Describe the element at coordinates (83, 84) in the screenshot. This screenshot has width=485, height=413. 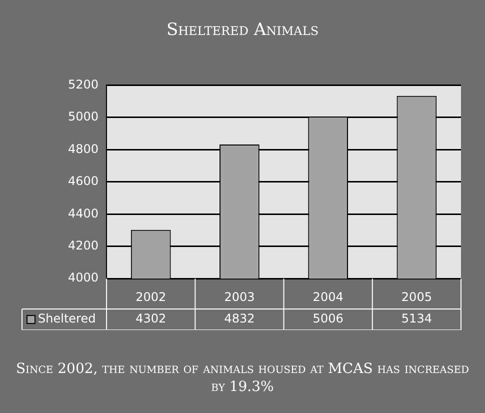
I see `y-tick-label: 5200` at that location.